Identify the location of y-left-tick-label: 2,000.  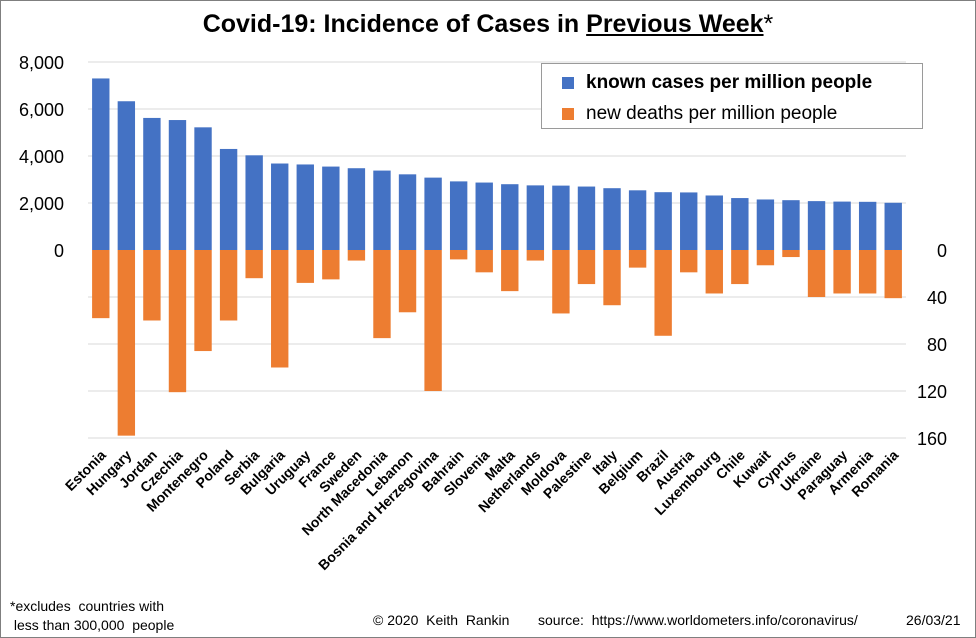
(41, 204).